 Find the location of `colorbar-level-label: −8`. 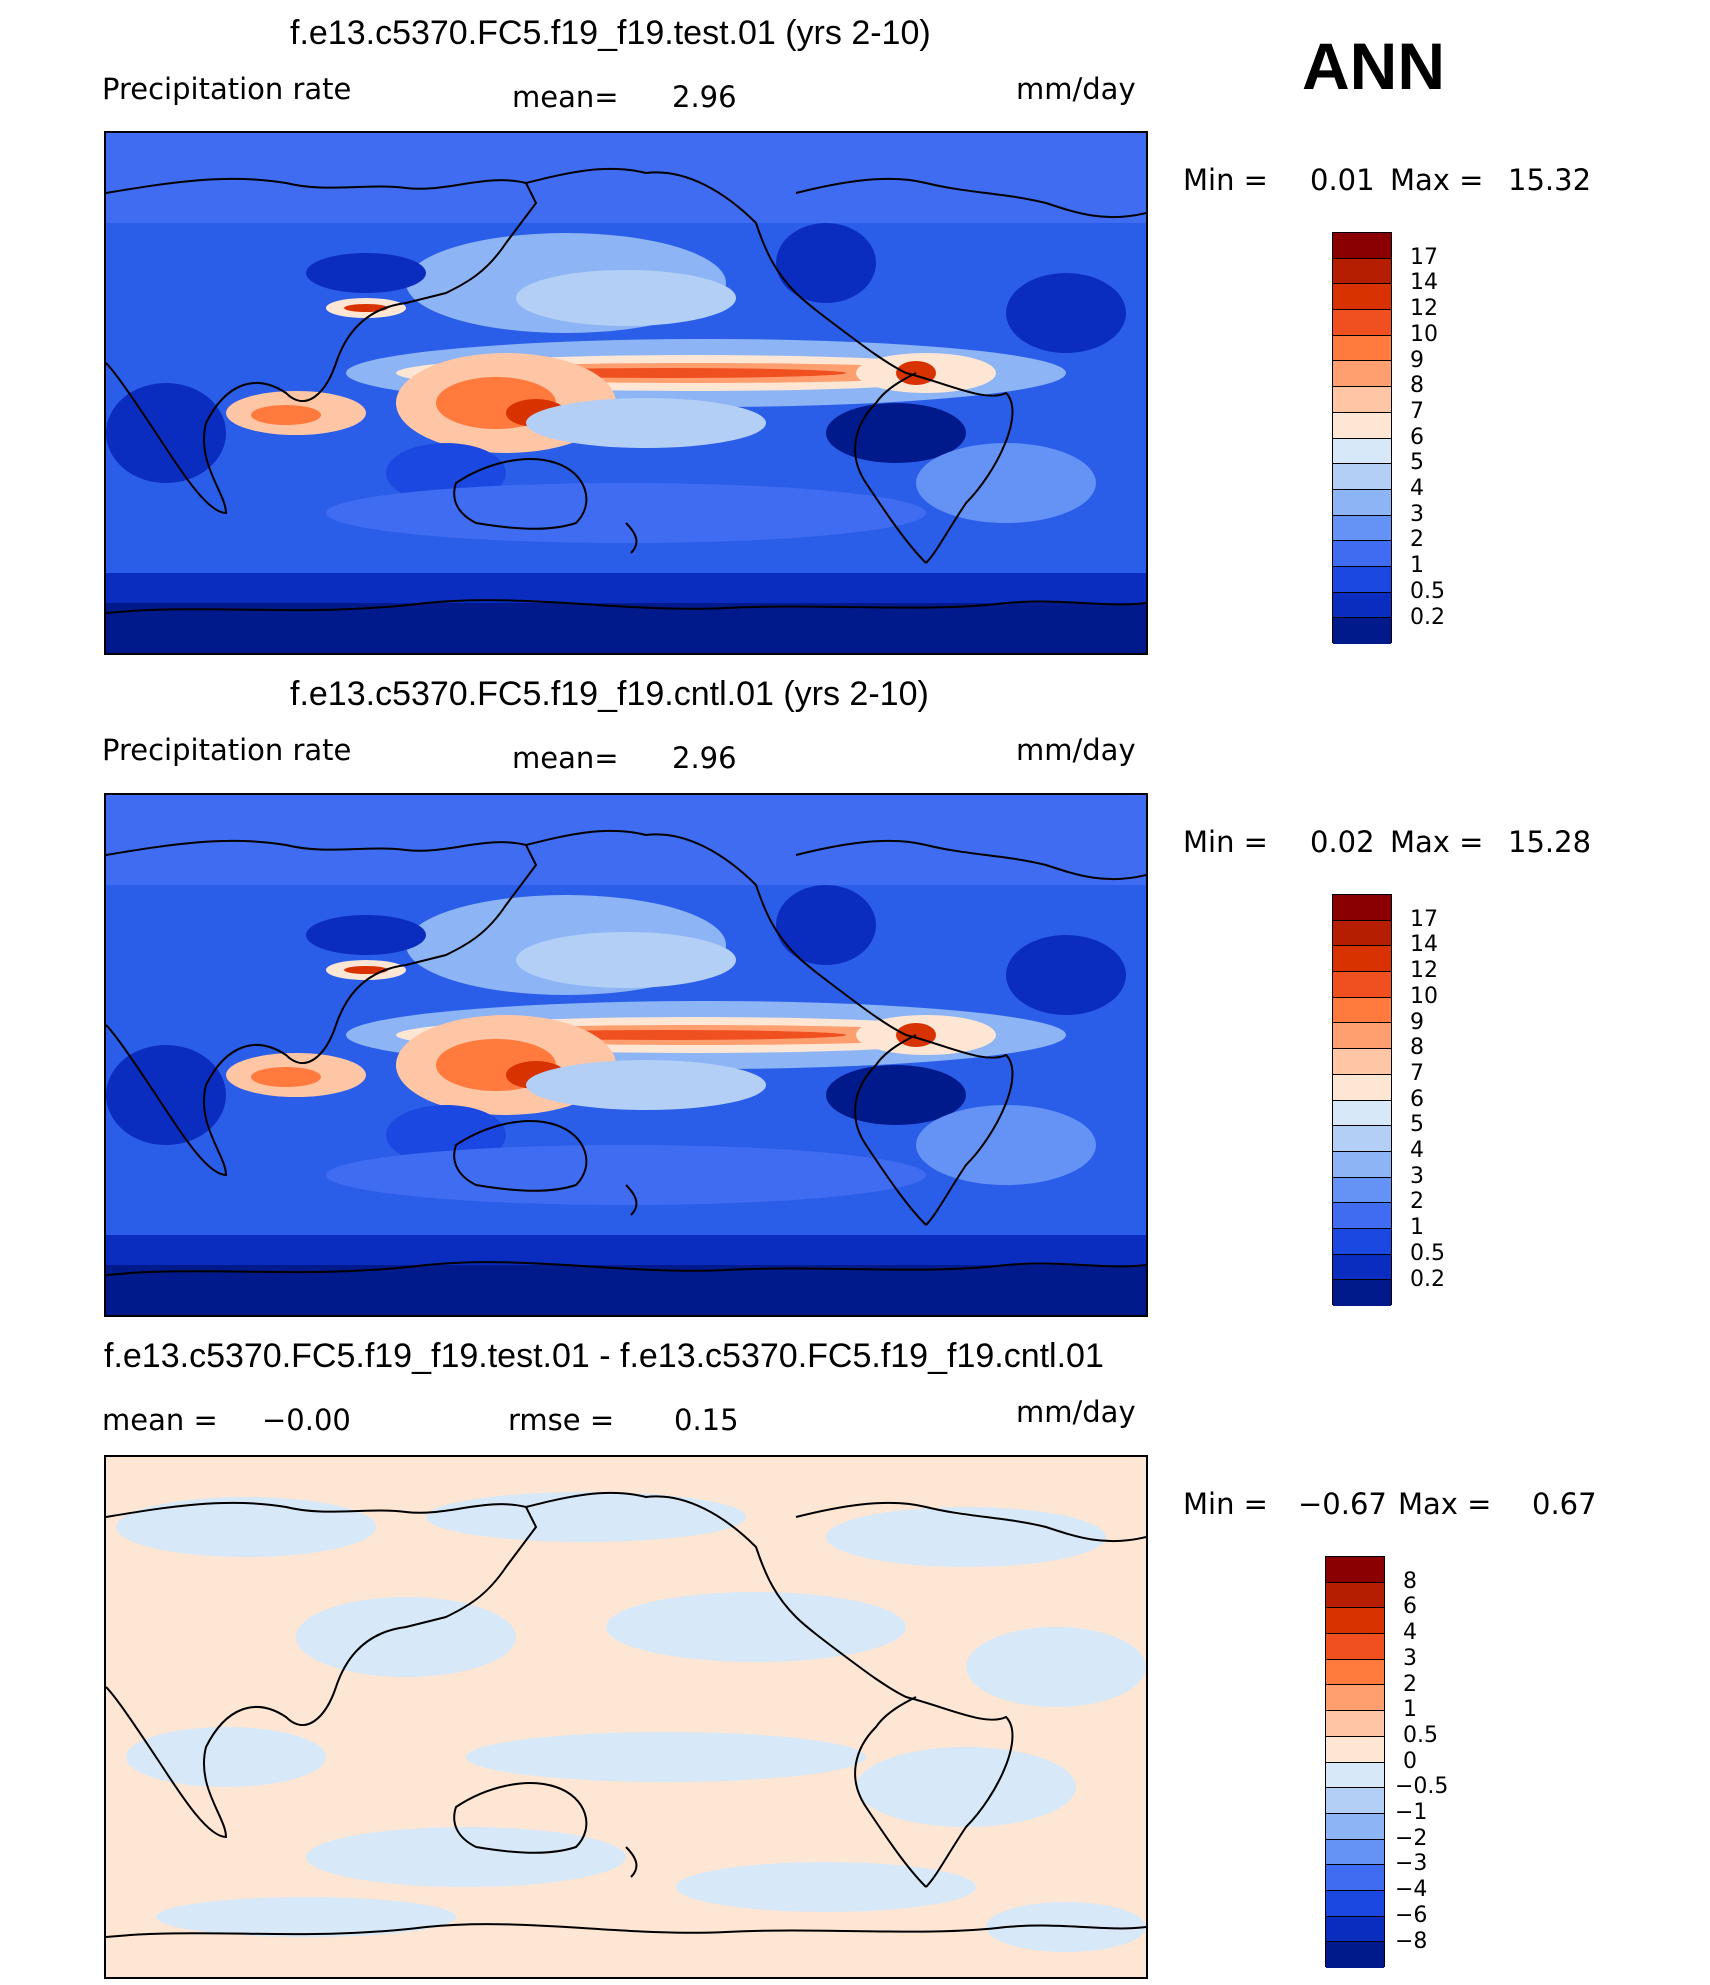

colorbar-level-label: −8 is located at coordinates (1411, 1941).